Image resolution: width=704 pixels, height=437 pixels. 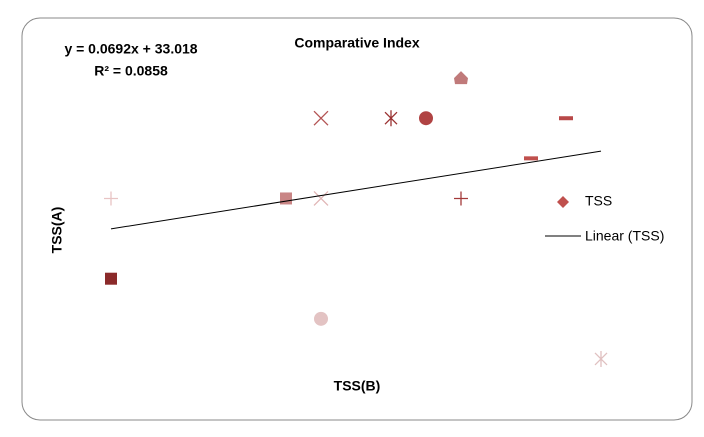 I want to click on legend-marker, so click(x=563, y=202).